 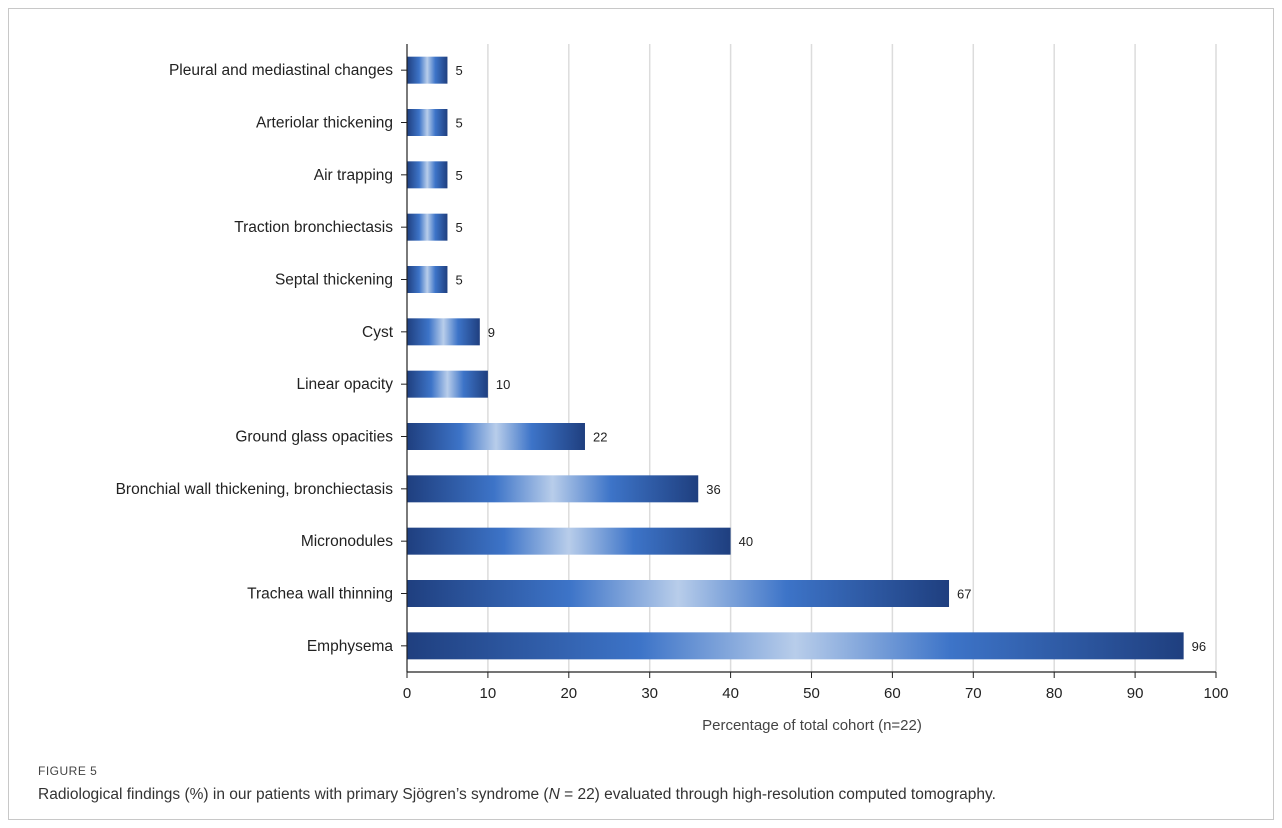 I want to click on y-category-label: Ground glass opacities, so click(x=314, y=437).